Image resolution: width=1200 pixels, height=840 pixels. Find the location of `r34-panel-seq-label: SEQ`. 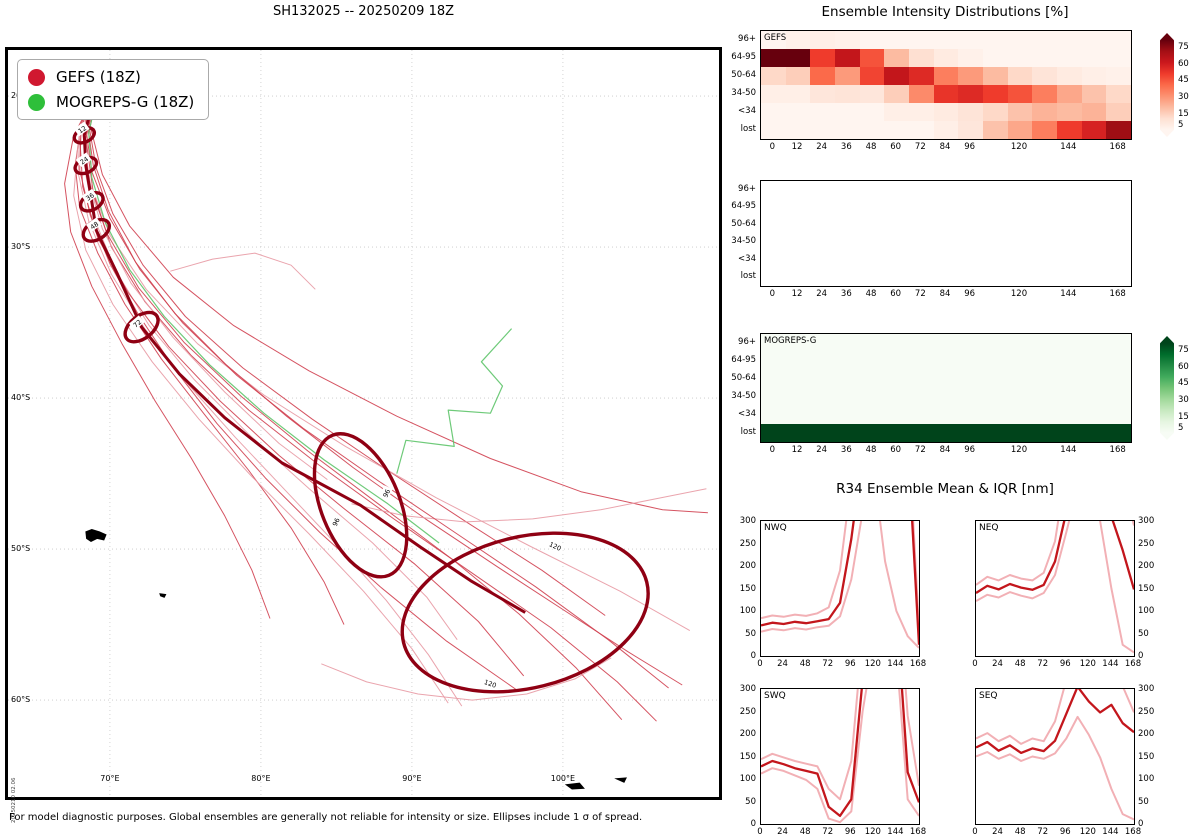

r34-panel-seq-label: SEQ is located at coordinates (988, 696).